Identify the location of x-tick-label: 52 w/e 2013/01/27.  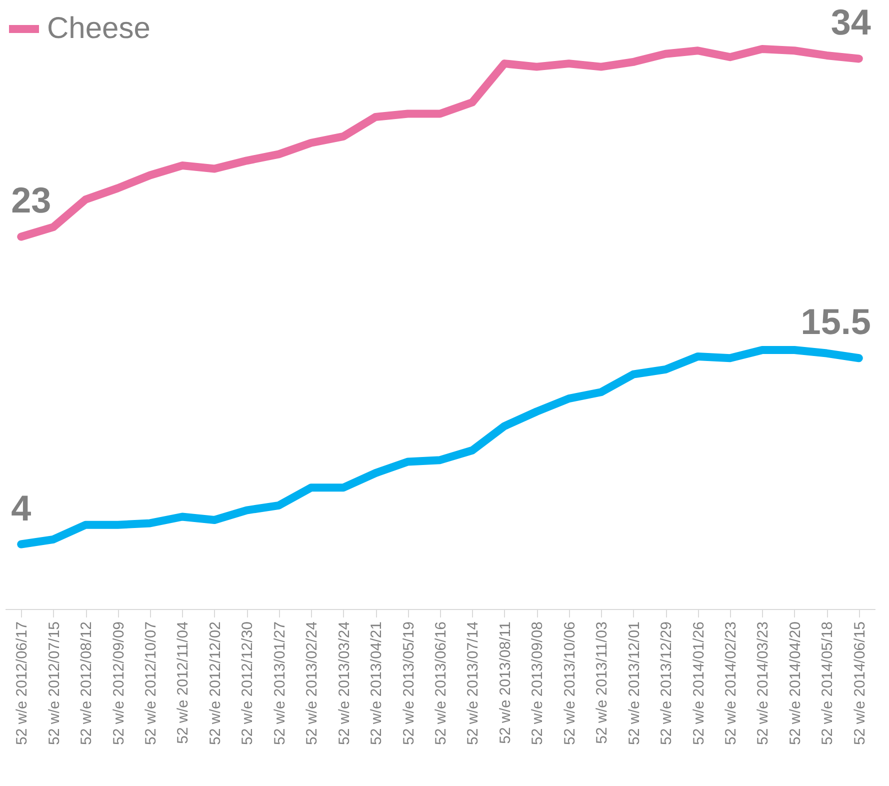
(279, 683).